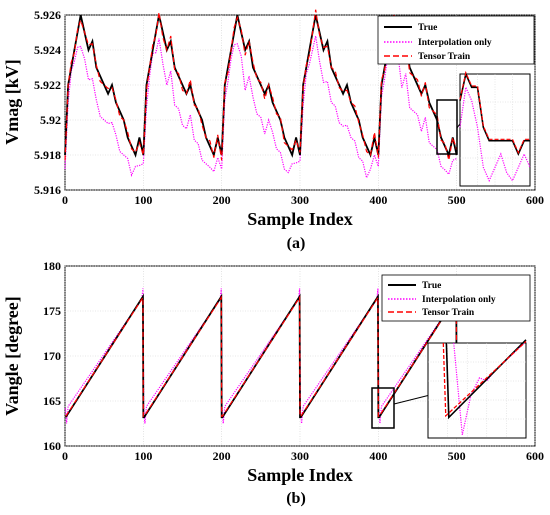 This screenshot has width=550, height=515. What do you see at coordinates (383, 408) in the screenshot?
I see `panel-b-zoom-box` at bounding box center [383, 408].